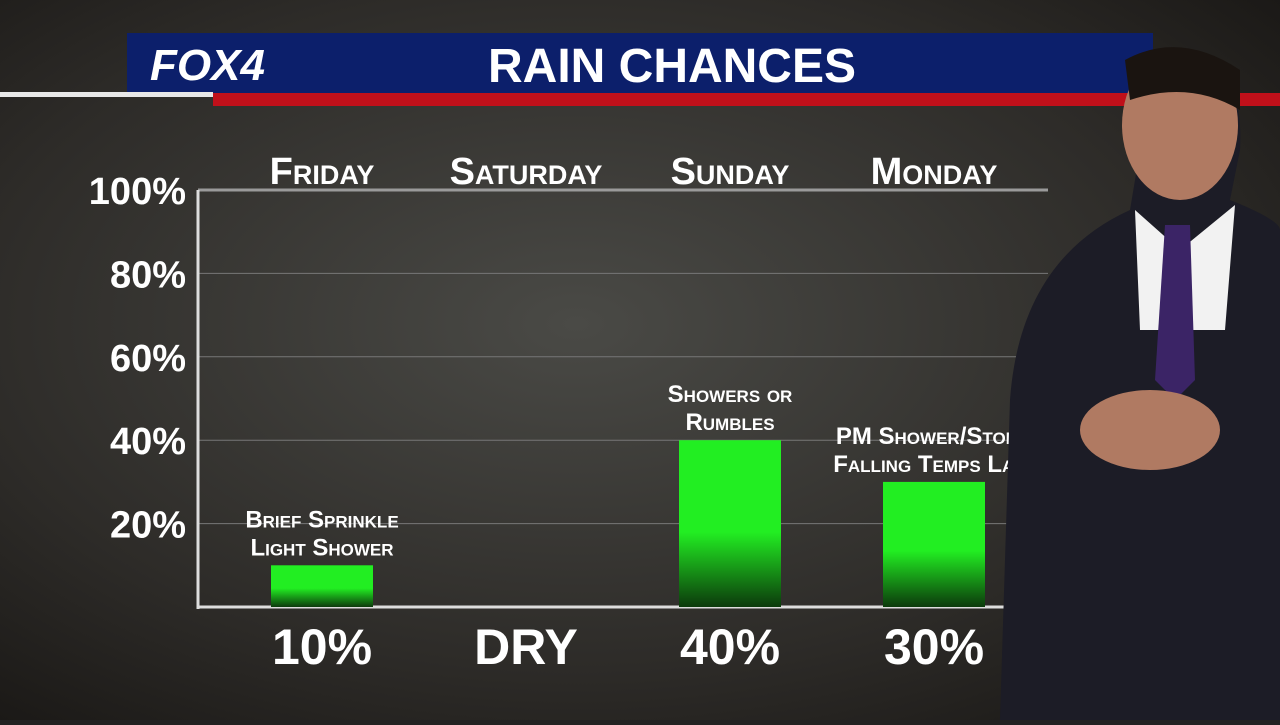  What do you see at coordinates (672, 66) in the screenshot?
I see `chart-title: RAIN CHANCES` at bounding box center [672, 66].